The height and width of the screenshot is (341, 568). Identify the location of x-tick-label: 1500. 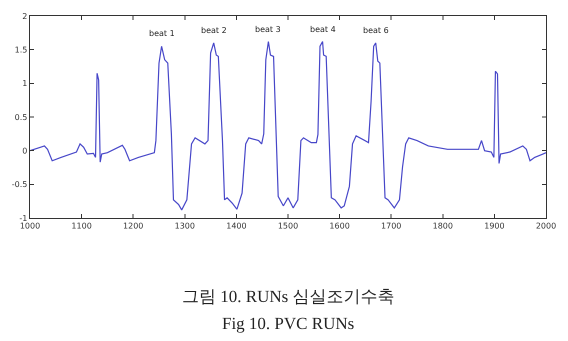
(288, 226).